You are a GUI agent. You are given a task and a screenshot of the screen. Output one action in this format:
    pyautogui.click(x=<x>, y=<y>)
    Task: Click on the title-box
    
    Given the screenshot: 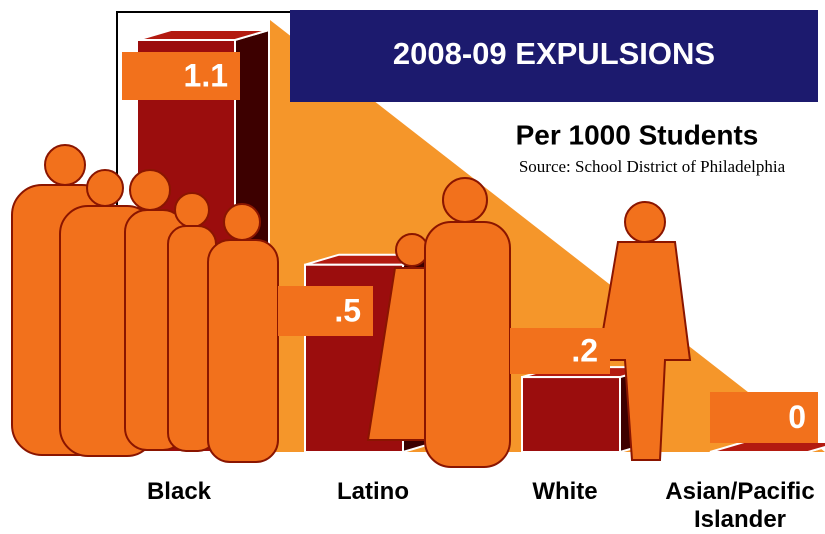 What is the action you would take?
    pyautogui.click(x=554, y=56)
    